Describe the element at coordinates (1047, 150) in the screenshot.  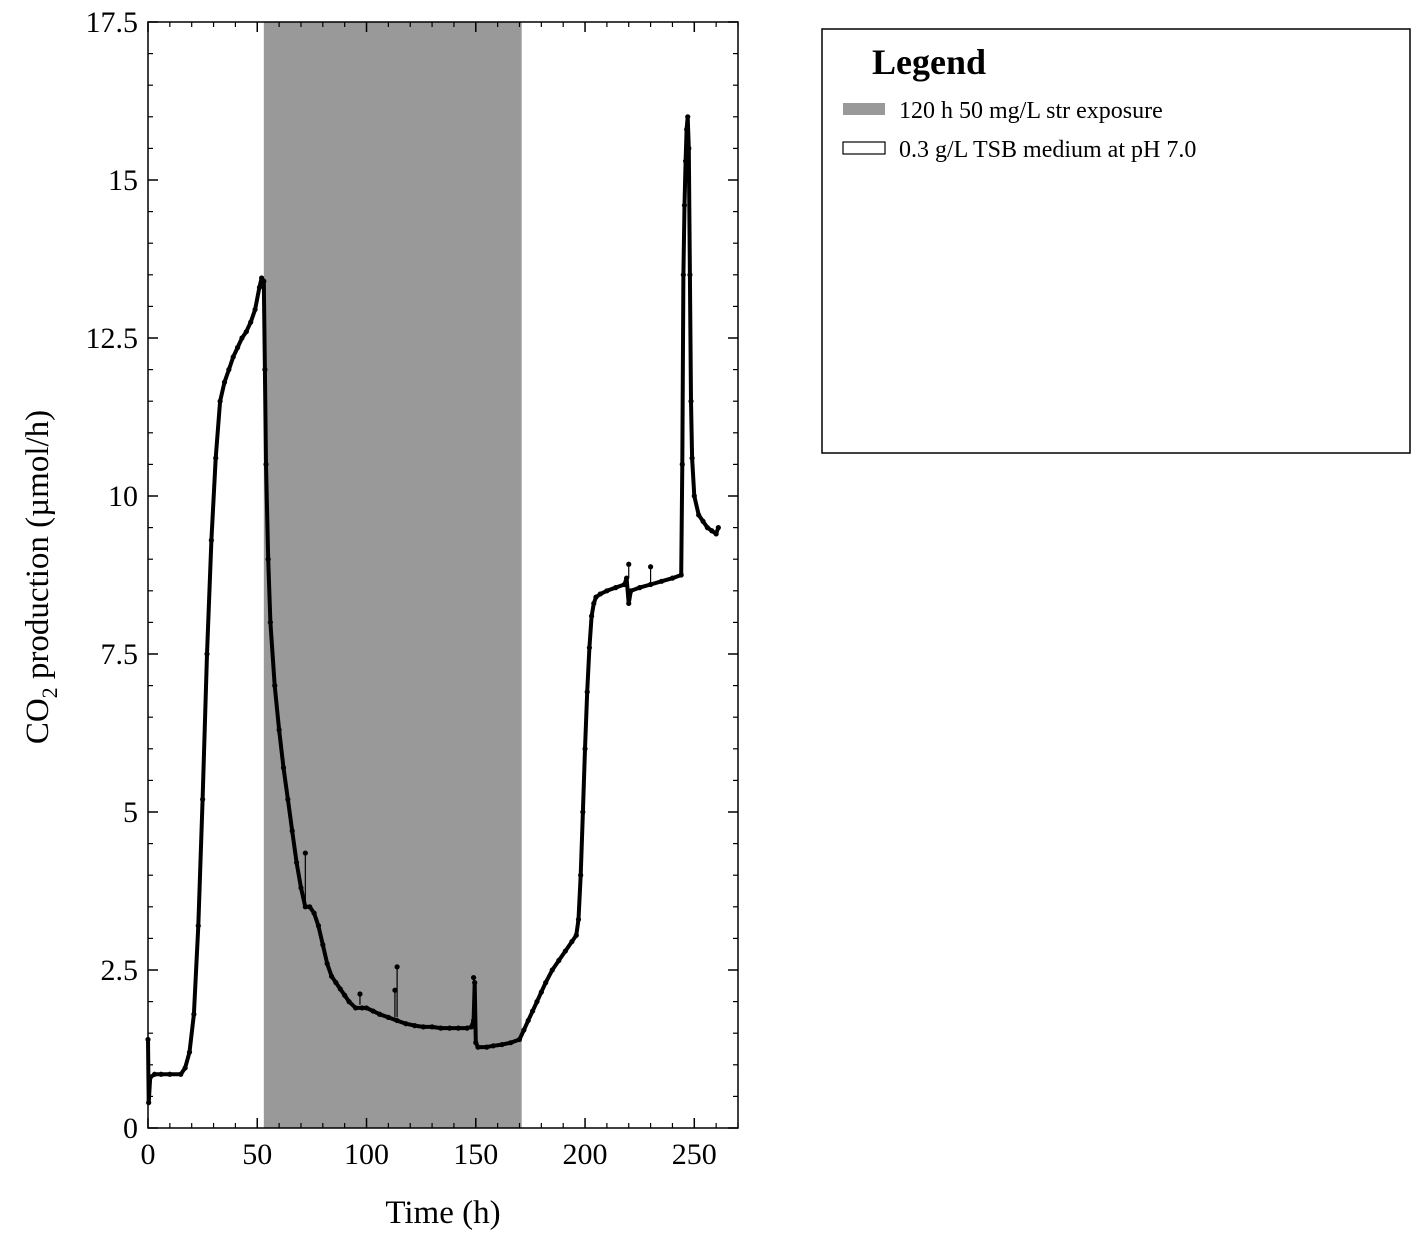
I see `legend-label-medium: 0.3 g/L TSB medium at pH 7.0` at that location.